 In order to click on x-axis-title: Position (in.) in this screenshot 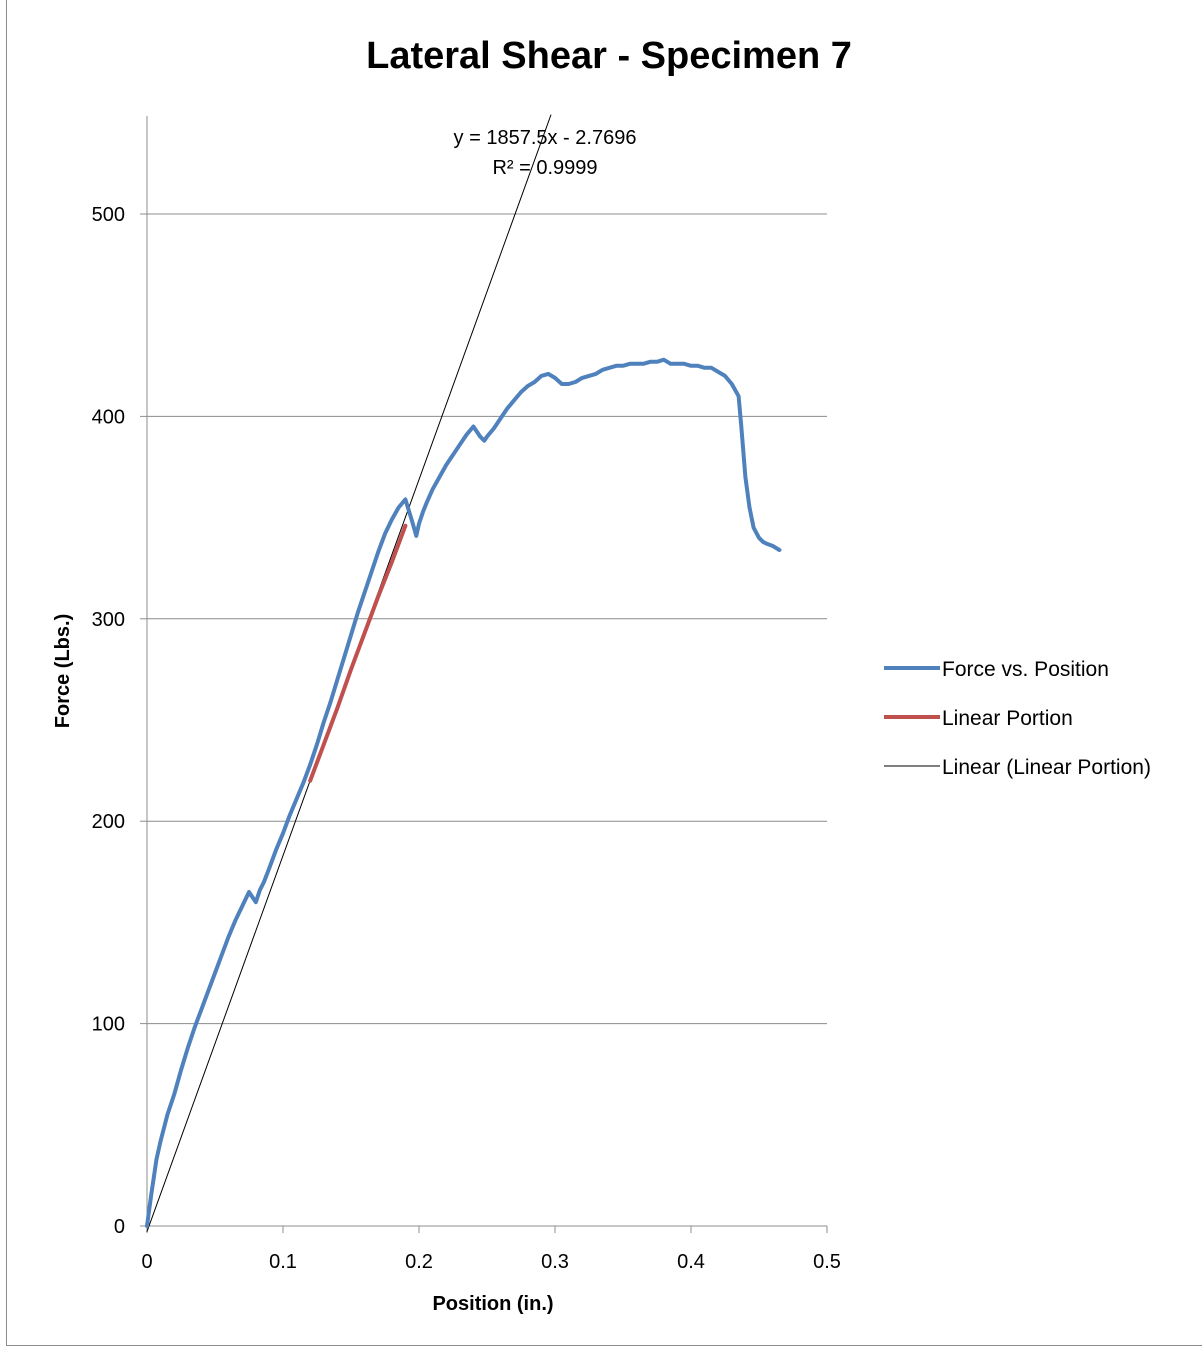, I will do `click(492, 1304)`.